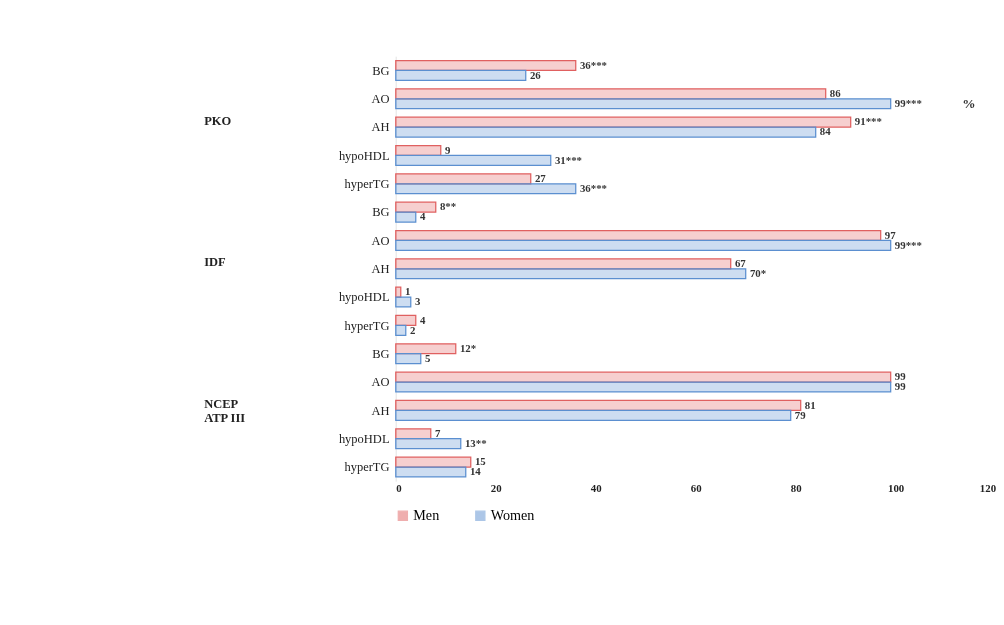  Describe the element at coordinates (868, 121) in the screenshot. I see `data-label: 91***` at that location.